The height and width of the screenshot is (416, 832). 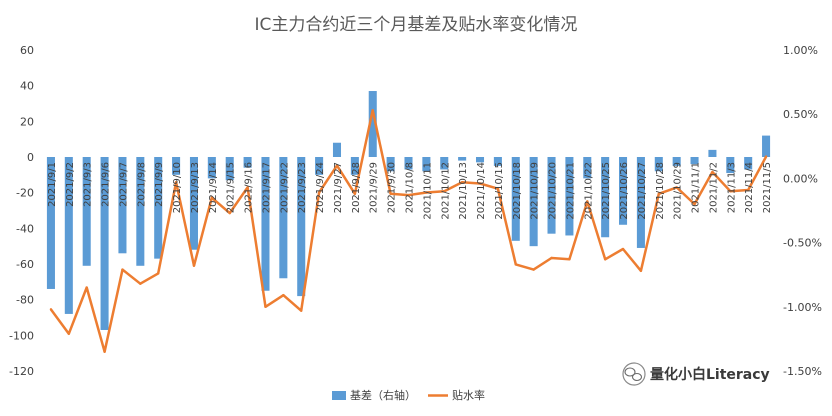 What do you see at coordinates (27, 50) in the screenshot?
I see `y-left-tick-label: 60` at bounding box center [27, 50].